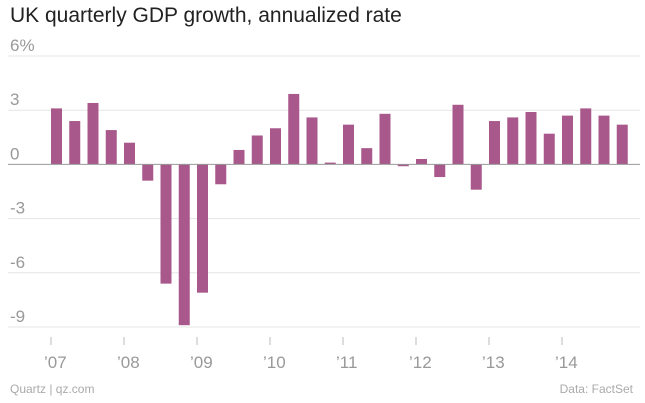 Image resolution: width=645 pixels, height=403 pixels. Describe the element at coordinates (403, 165) in the screenshot. I see `bar-2011-q4` at that location.